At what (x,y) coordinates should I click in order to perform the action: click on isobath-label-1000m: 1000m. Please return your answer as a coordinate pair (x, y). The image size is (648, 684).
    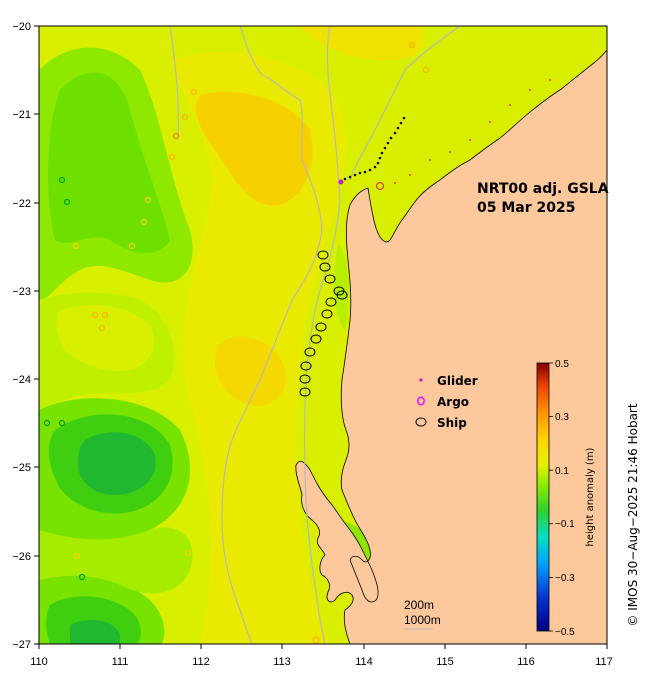
    Looking at the image, I should click on (422, 620).